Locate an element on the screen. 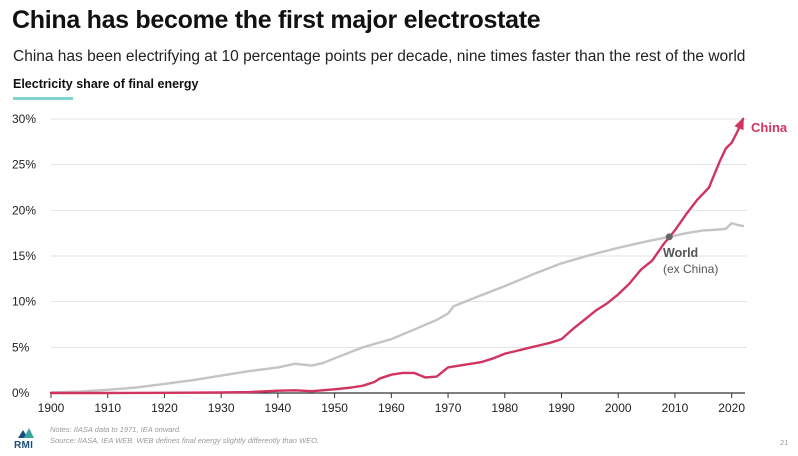 This screenshot has width=798, height=456. series-labels: China World (ex China) is located at coordinates (725, 198).